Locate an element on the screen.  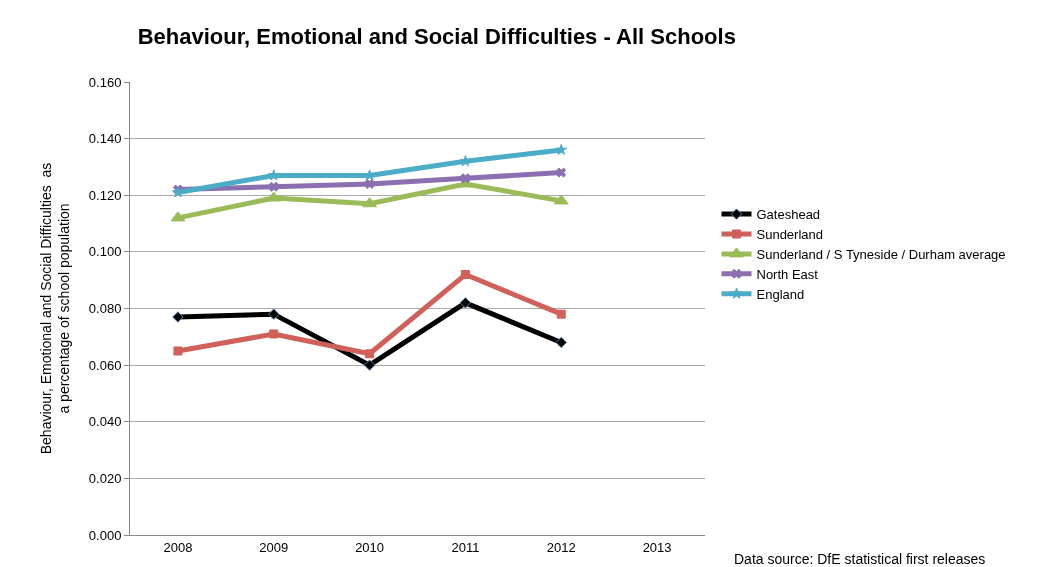
source-note: Data source: DfE statistical first releases is located at coordinates (860, 559).